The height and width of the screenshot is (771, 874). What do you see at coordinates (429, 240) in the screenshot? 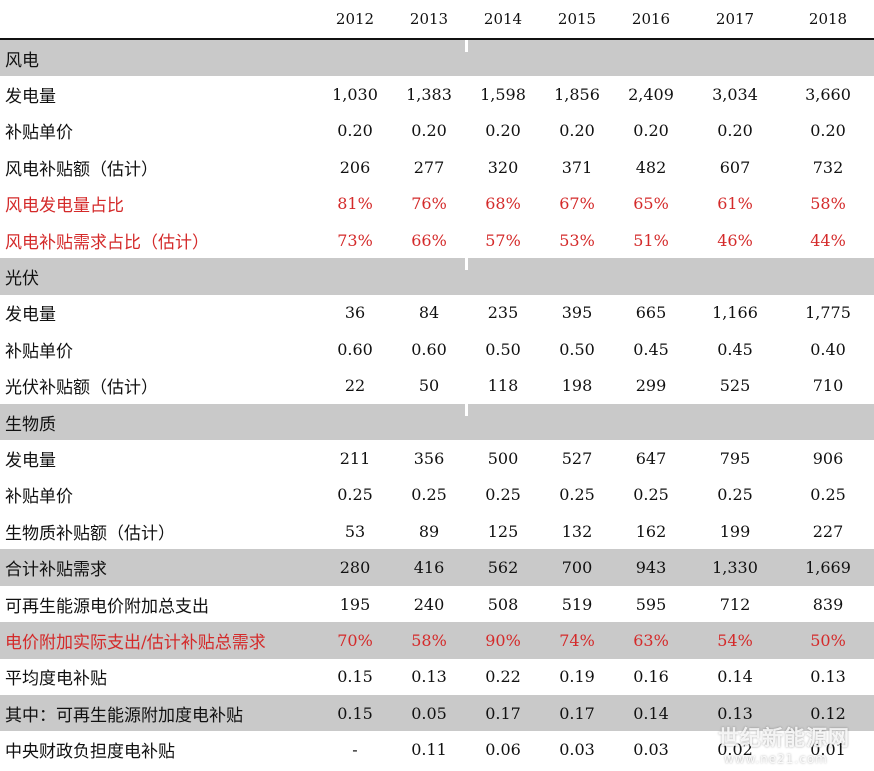
I see `table-cell: 66%` at bounding box center [429, 240].